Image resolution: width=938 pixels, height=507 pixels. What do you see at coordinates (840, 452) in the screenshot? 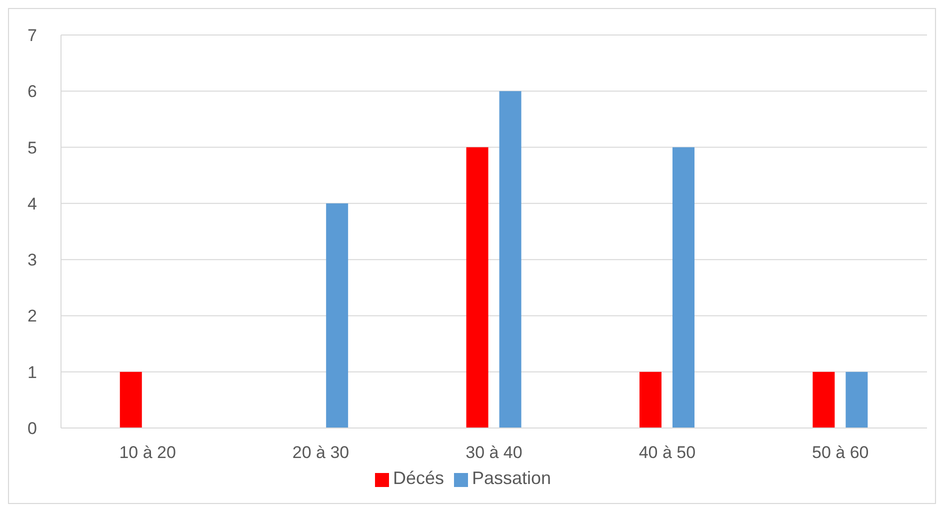
I see `x-tick-label: 50 à 60` at bounding box center [840, 452].